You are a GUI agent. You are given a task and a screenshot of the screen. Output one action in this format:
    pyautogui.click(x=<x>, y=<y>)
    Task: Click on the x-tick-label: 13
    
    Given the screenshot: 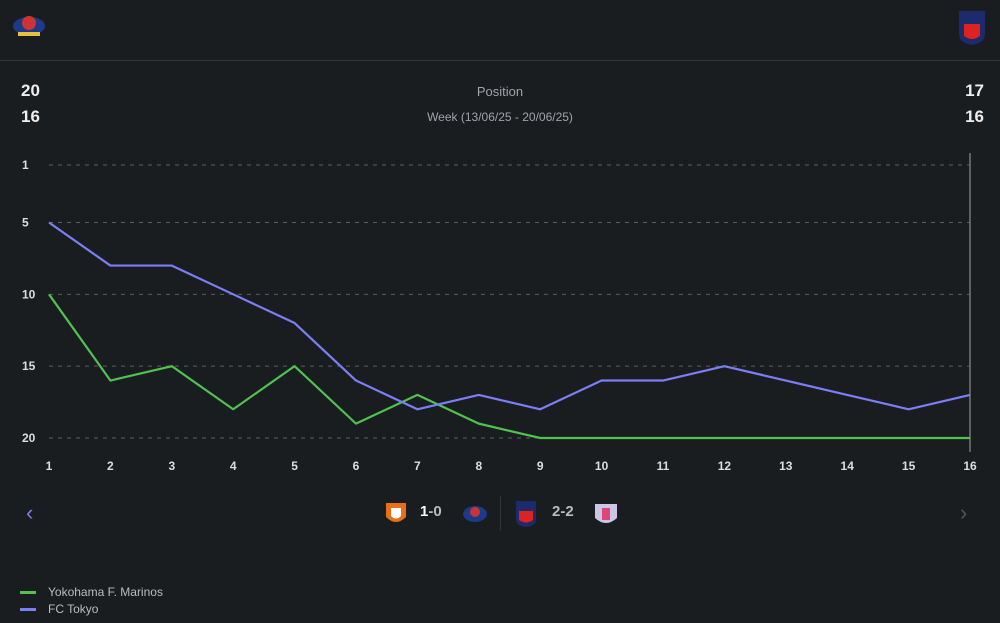 What is the action you would take?
    pyautogui.click(x=786, y=466)
    